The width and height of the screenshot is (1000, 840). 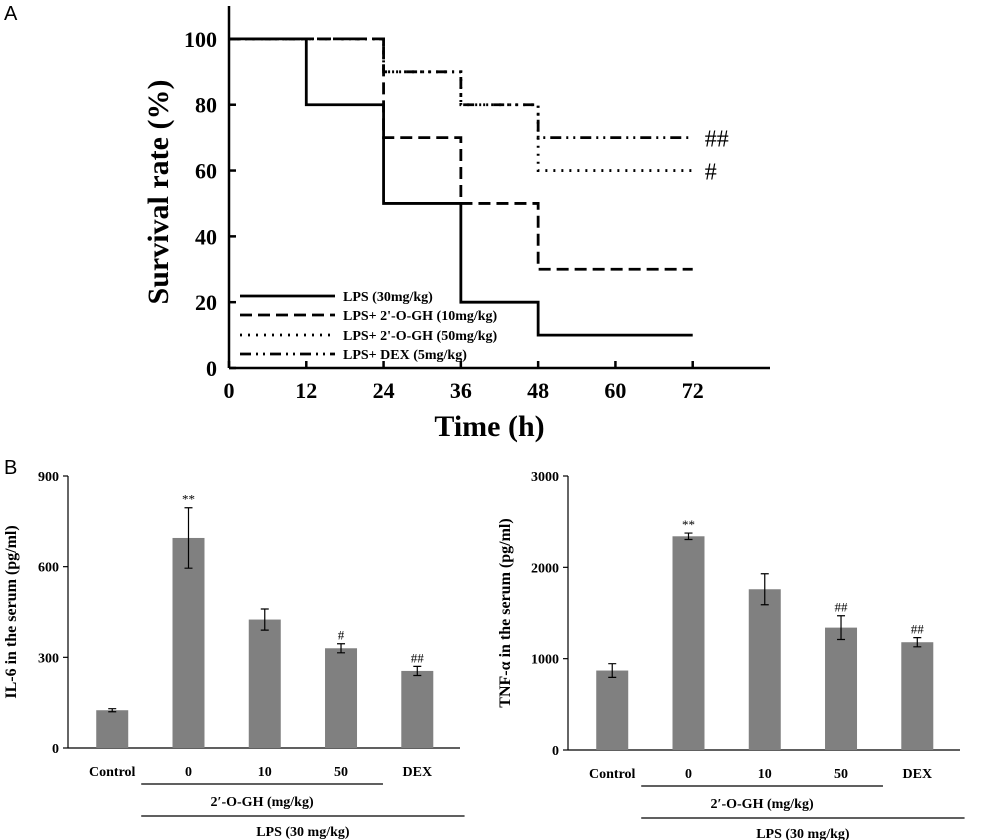 I want to click on legend-label: LPS+ 2'-O-GH (10mg/kg), so click(x=420, y=316).